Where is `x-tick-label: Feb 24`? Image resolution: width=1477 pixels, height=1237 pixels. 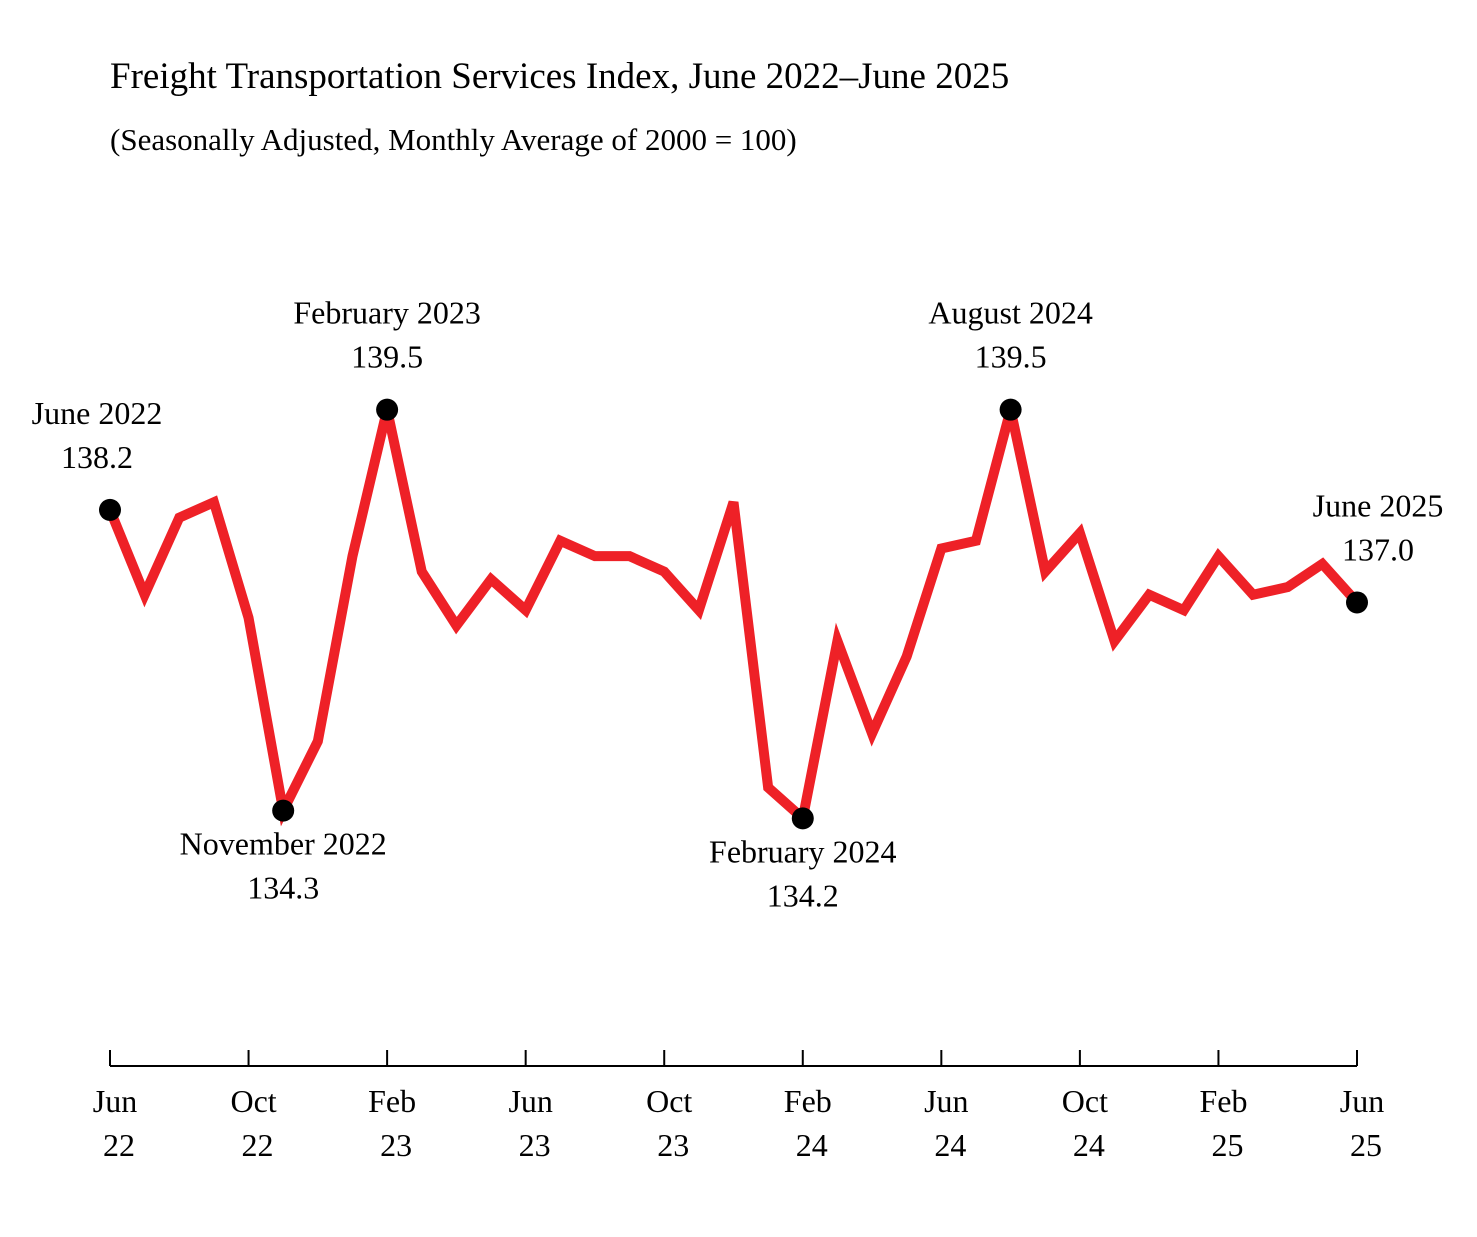 x-tick-label: Feb 24 is located at coordinates (808, 1123).